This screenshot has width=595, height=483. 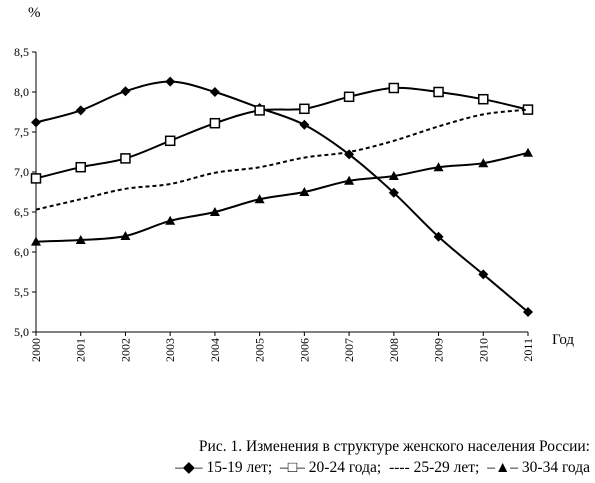 What do you see at coordinates (304, 350) in the screenshot?
I see `x-tick-label: 2006` at bounding box center [304, 350].